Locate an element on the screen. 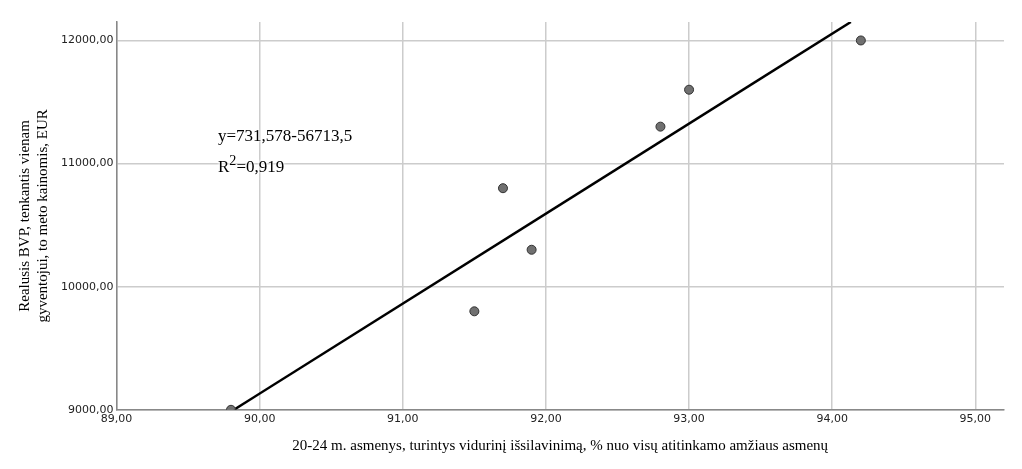  x-tick-label: 90,00 is located at coordinates (259, 419).